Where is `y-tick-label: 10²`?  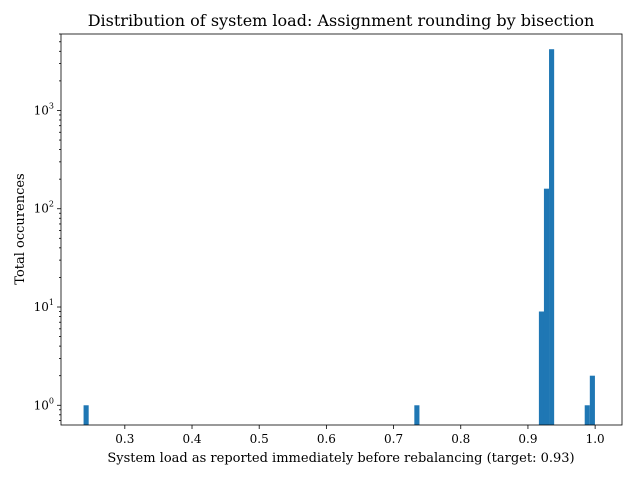 y-tick-label: 10² is located at coordinates (44, 208).